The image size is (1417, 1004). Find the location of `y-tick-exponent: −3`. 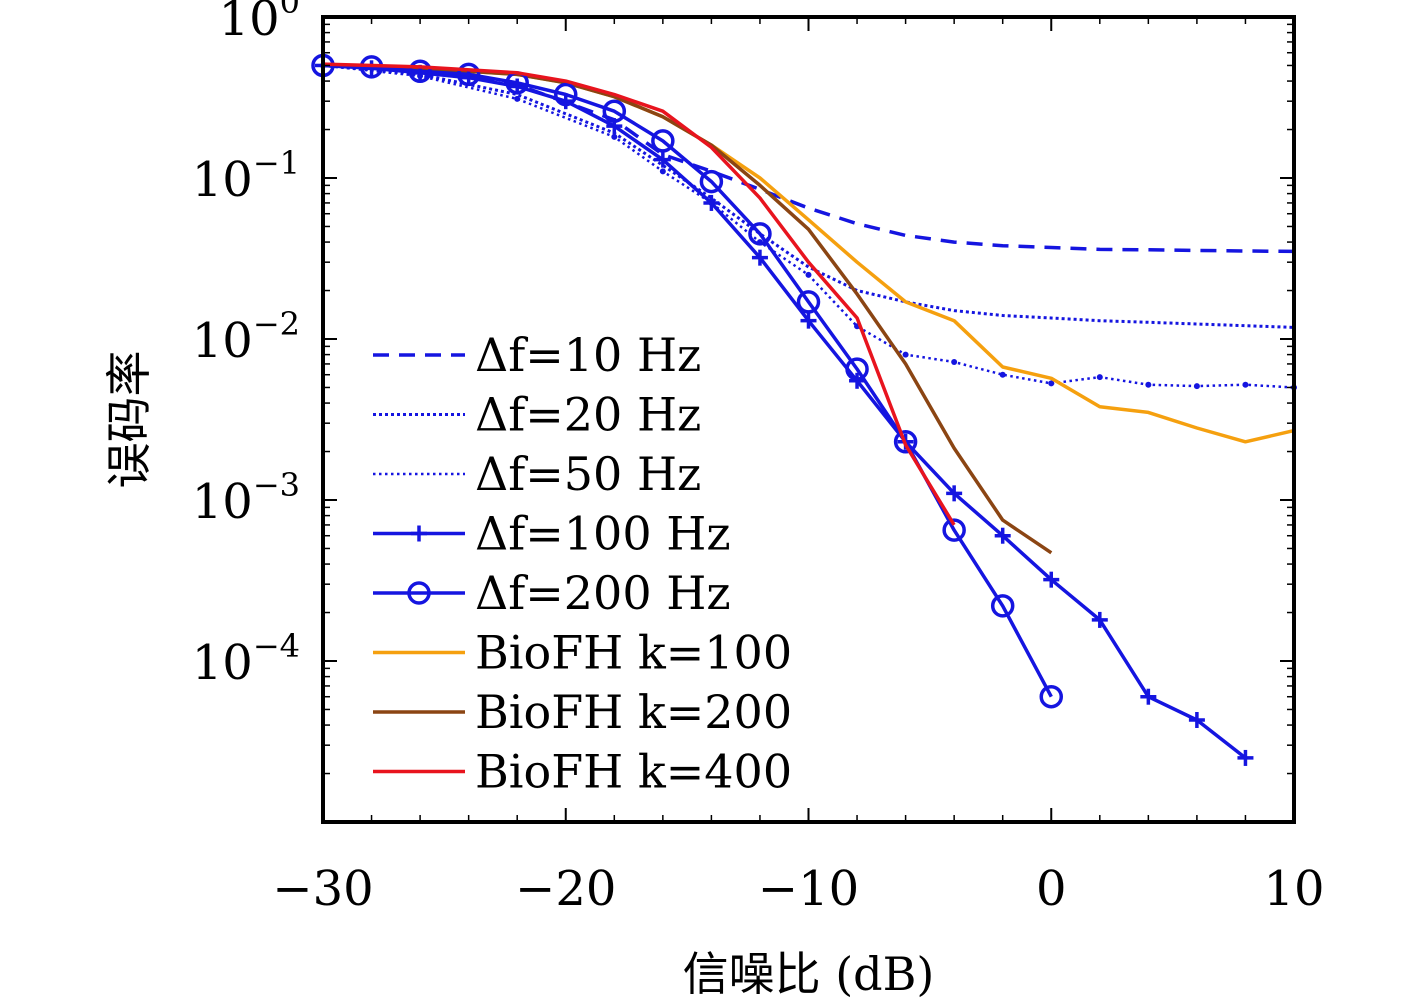

y-tick-exponent: −3 is located at coordinates (276, 485).